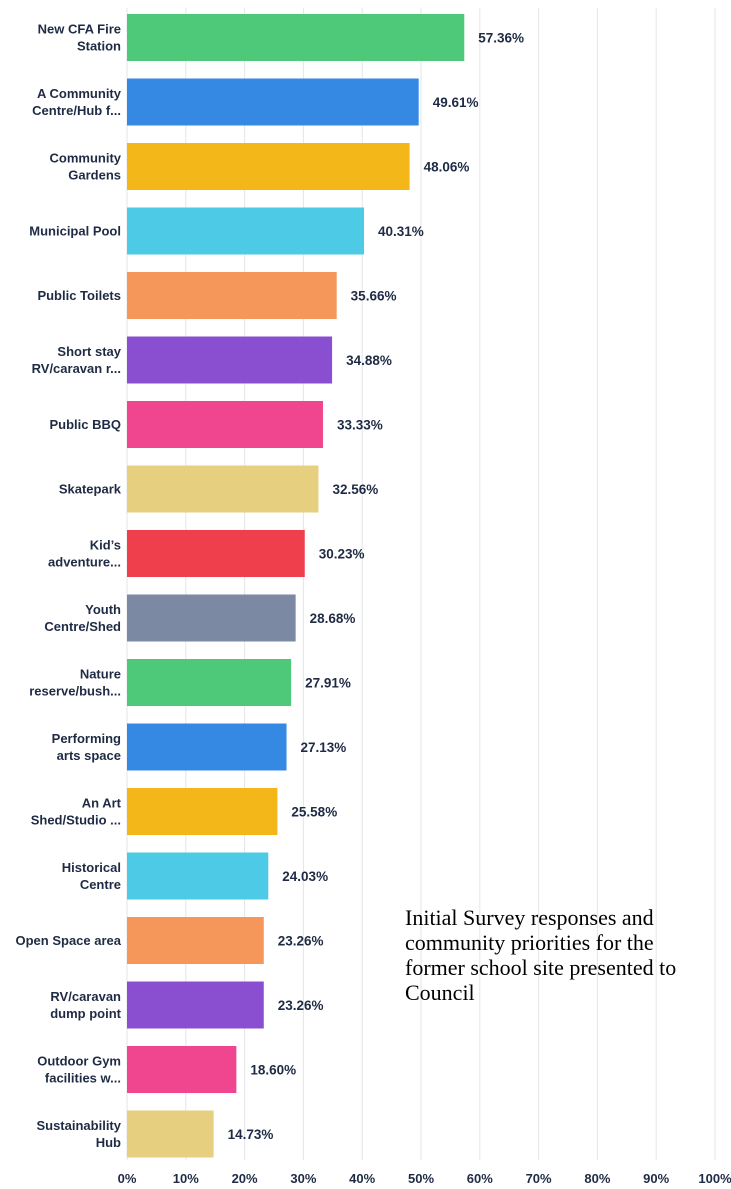  What do you see at coordinates (78, 1134) in the screenshot?
I see `category-label: Sustainability Hub` at bounding box center [78, 1134].